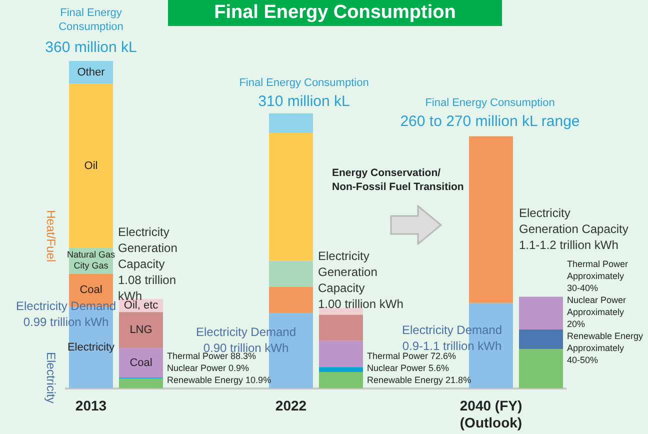 The height and width of the screenshot is (434, 648). I want to click on annotation: Electricity Generation Capacity 1.00 trillion kWh, so click(361, 280).